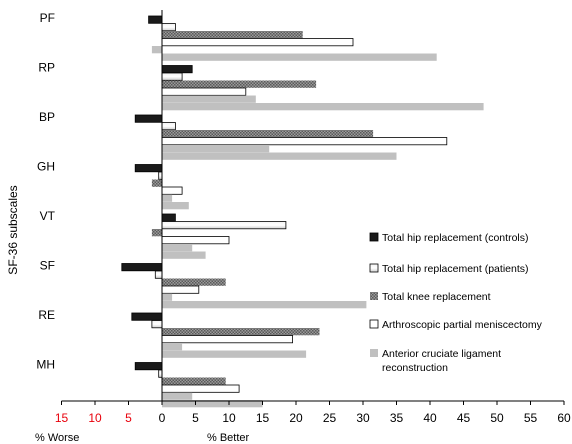  What do you see at coordinates (47, 18) in the screenshot?
I see `category-label-pf: PF` at bounding box center [47, 18].